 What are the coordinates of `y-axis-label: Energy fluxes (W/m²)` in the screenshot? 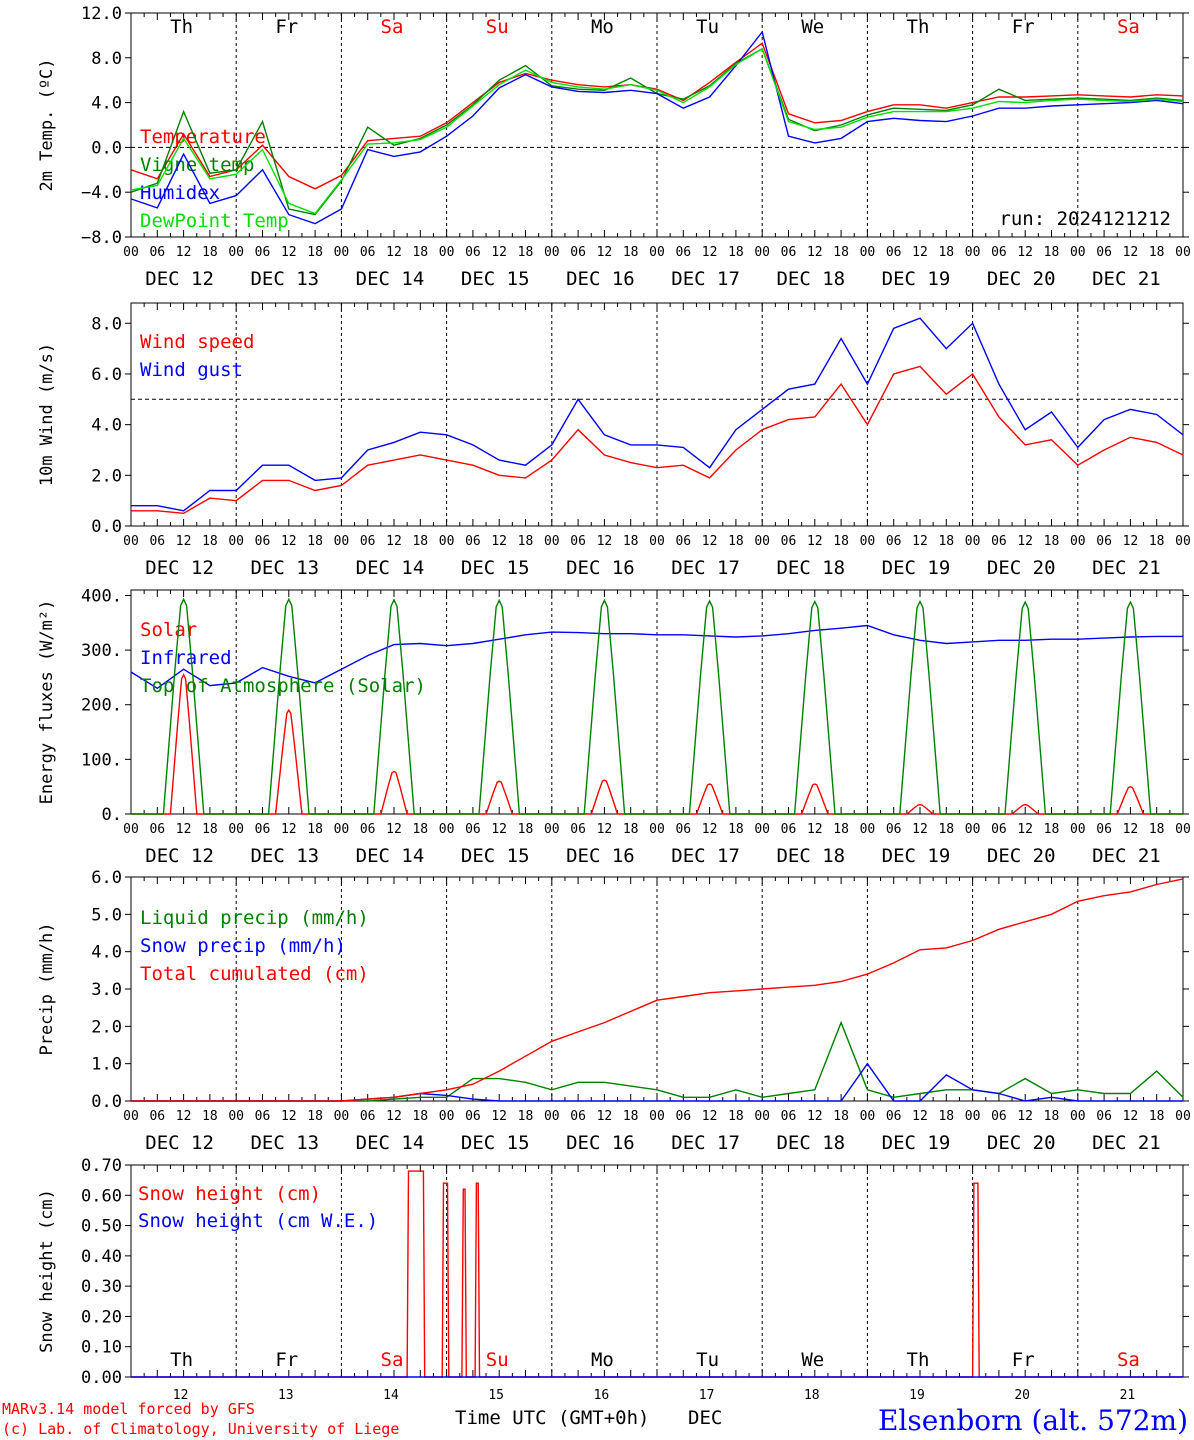 It's located at (47, 702).